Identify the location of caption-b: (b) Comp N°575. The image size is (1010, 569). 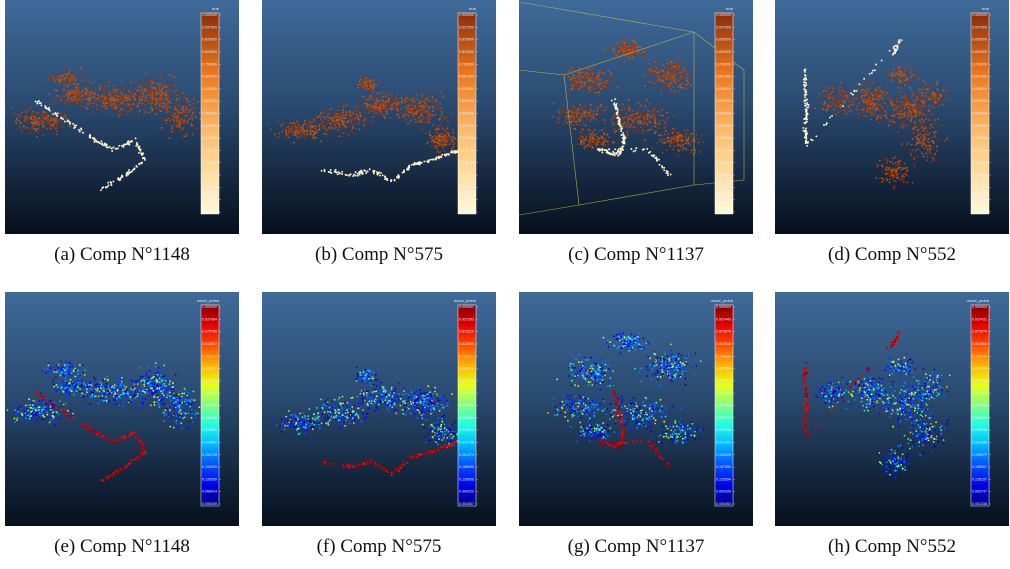
(379, 254).